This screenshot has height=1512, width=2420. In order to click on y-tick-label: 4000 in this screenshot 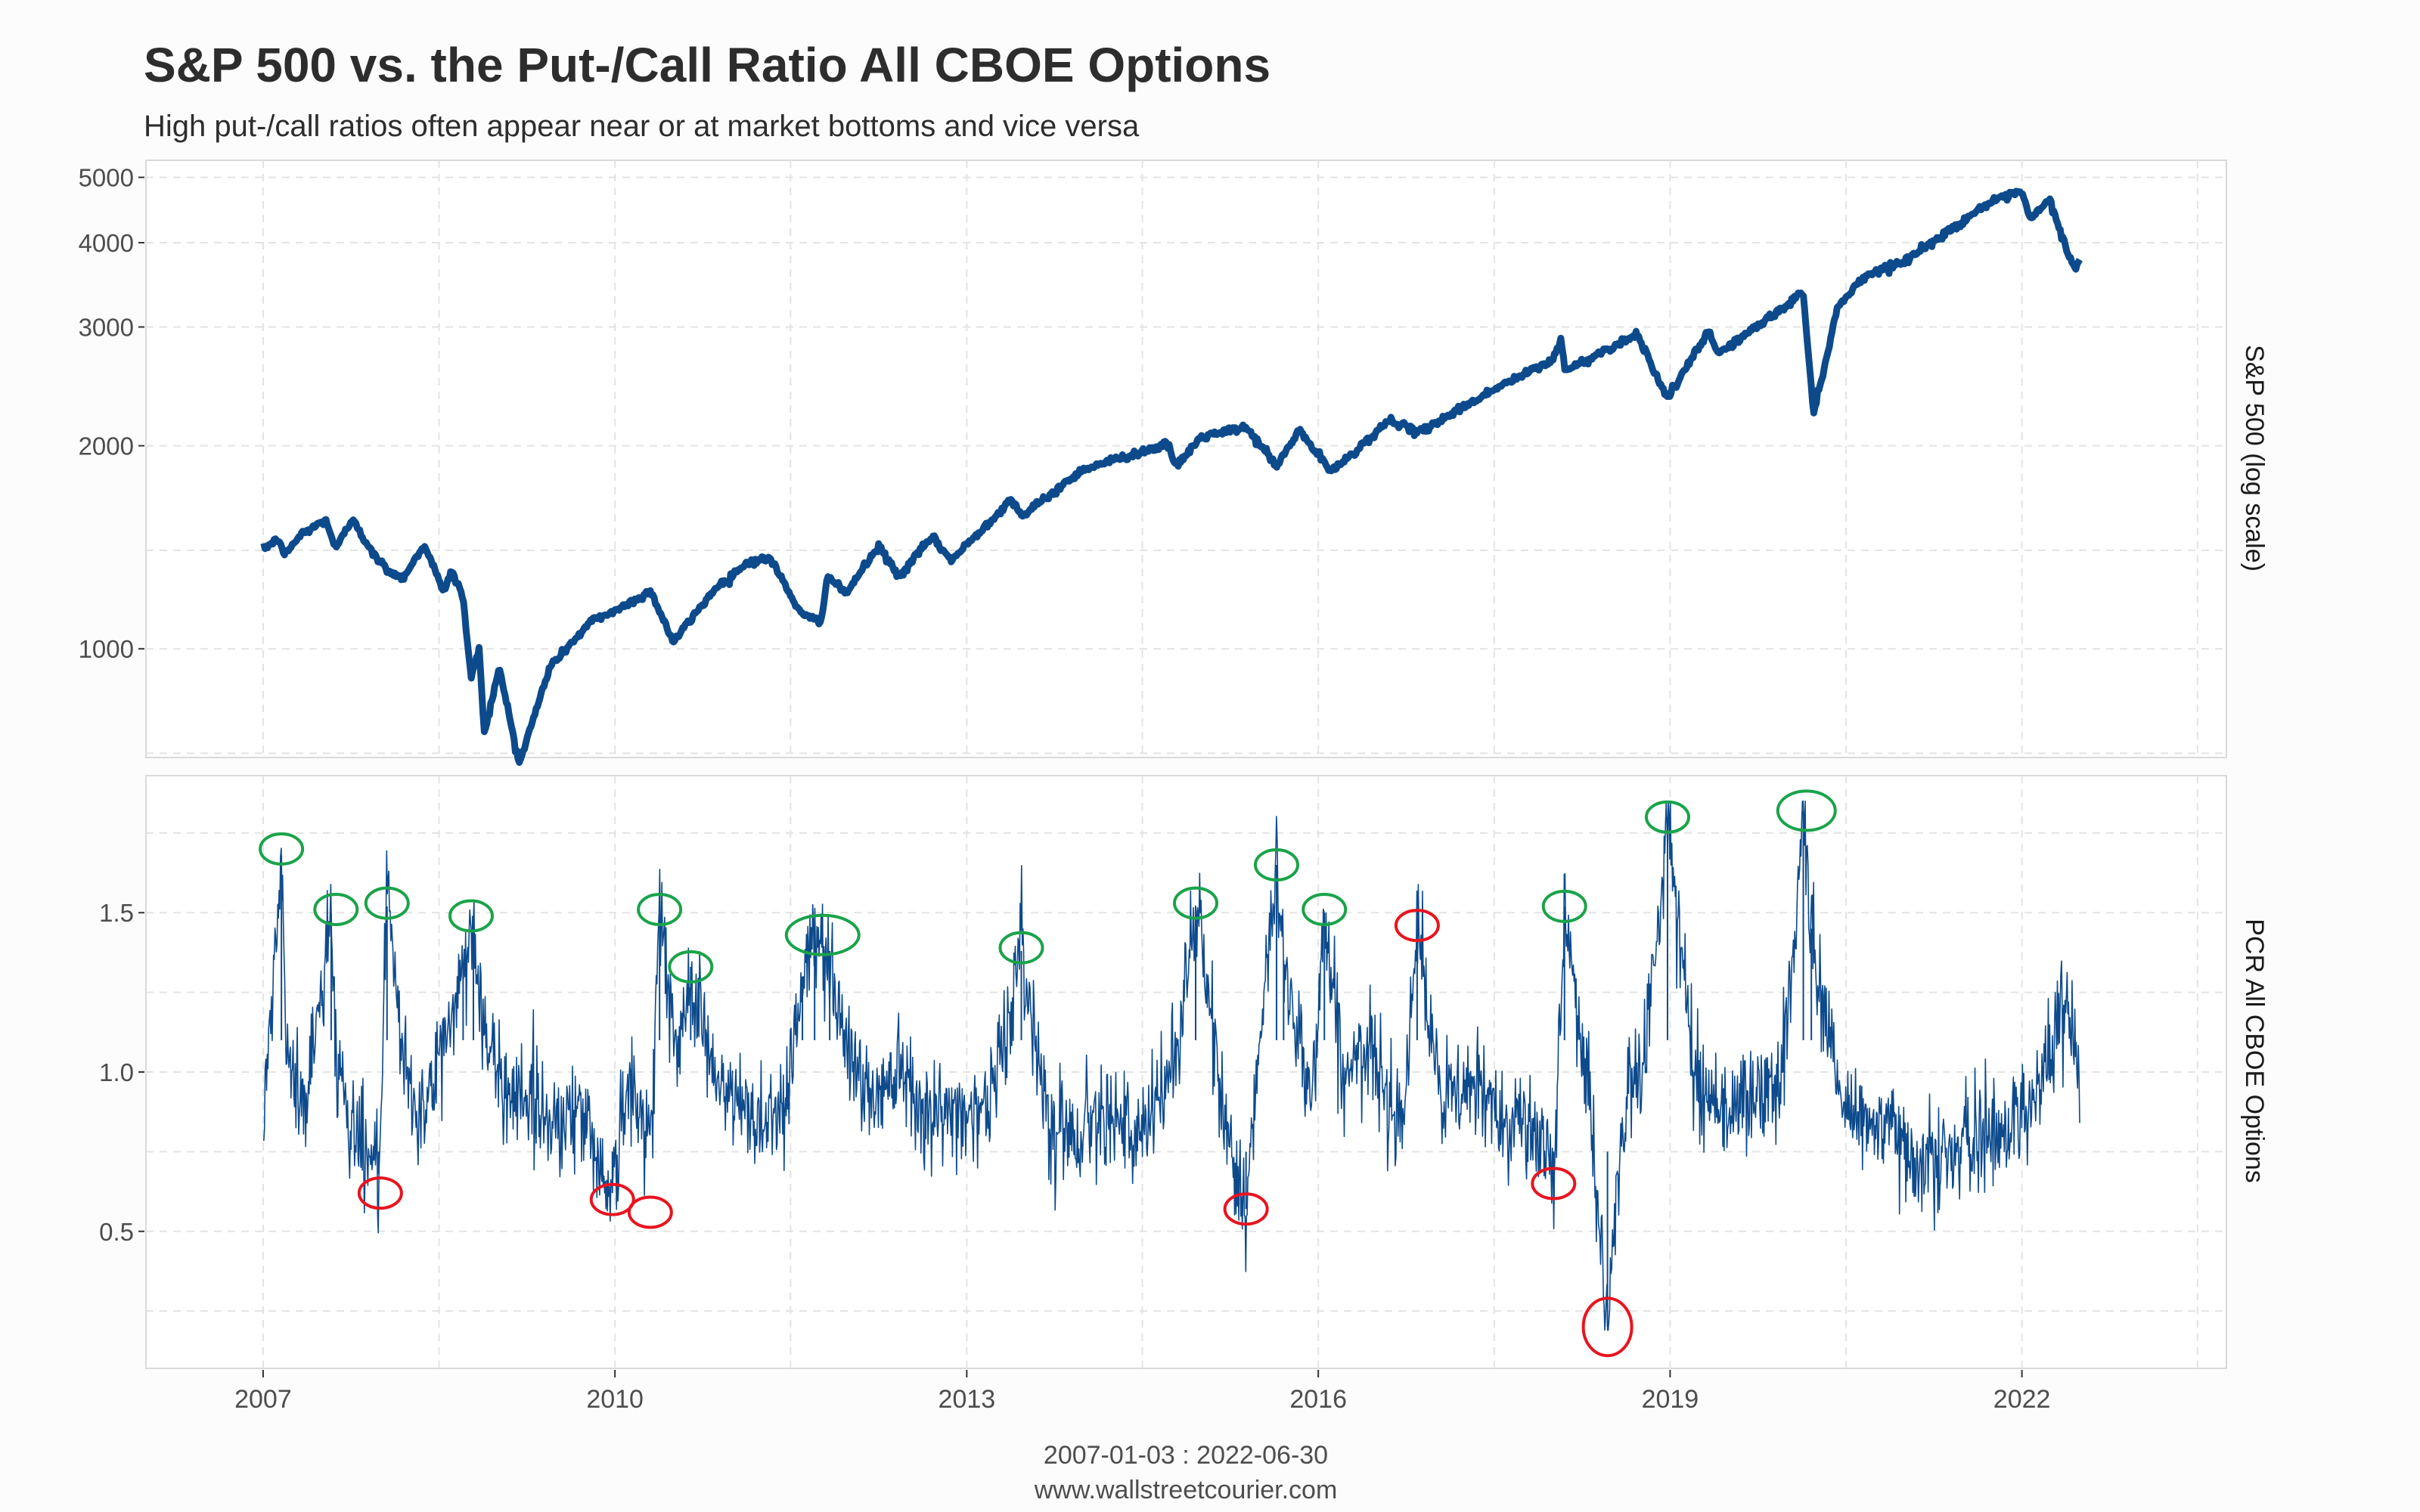, I will do `click(106, 243)`.